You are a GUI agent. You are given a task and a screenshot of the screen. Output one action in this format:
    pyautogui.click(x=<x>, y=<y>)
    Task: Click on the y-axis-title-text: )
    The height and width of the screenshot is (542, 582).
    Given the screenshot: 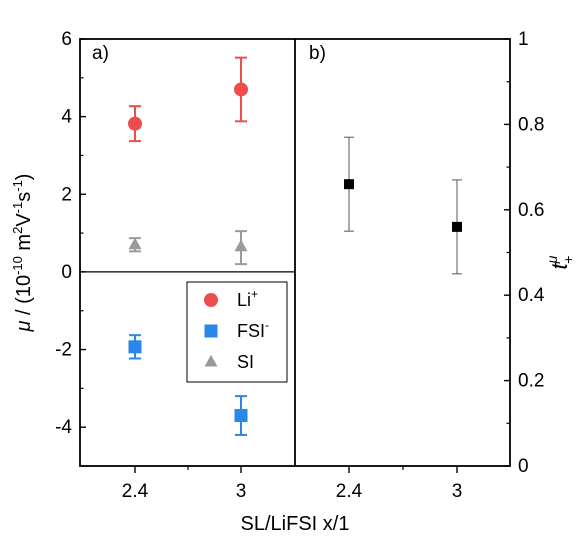 What is the action you would take?
    pyautogui.click(x=24, y=177)
    